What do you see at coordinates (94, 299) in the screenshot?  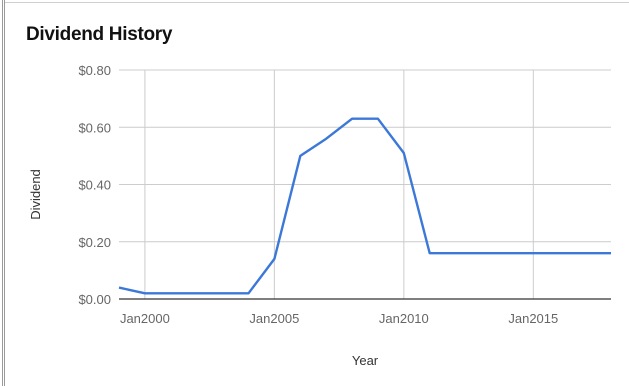 I see `y-tick-label: $0.00` at bounding box center [94, 299].